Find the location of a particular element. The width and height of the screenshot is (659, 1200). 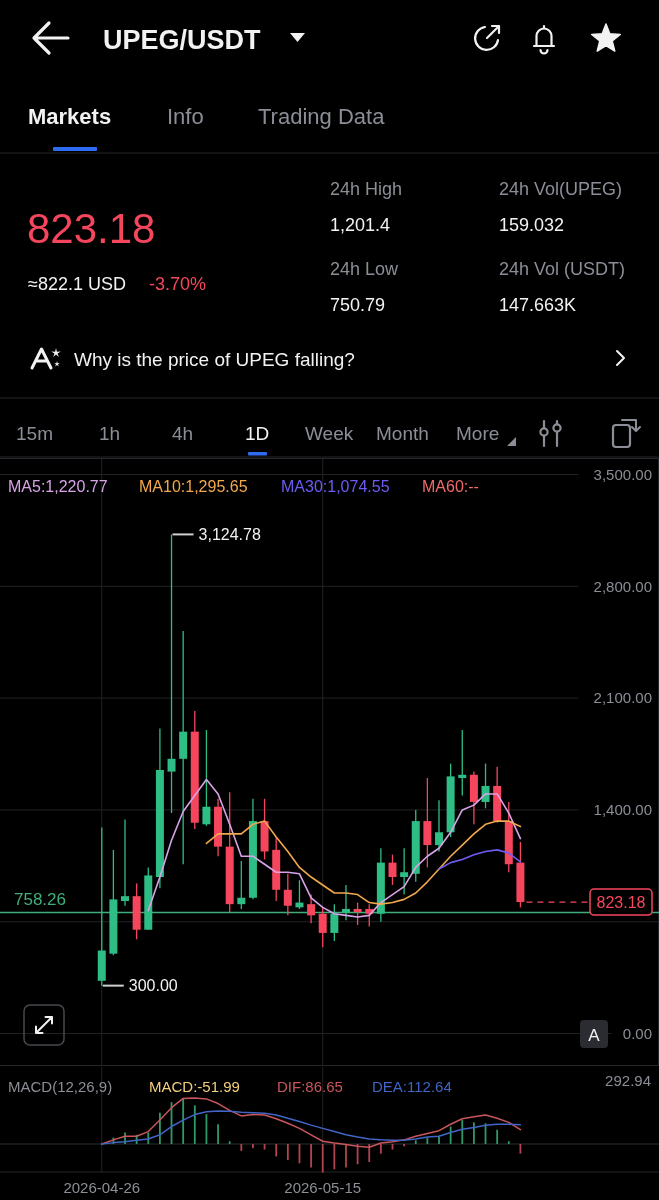

series-label: DIF:86.65 is located at coordinates (310, 1086).